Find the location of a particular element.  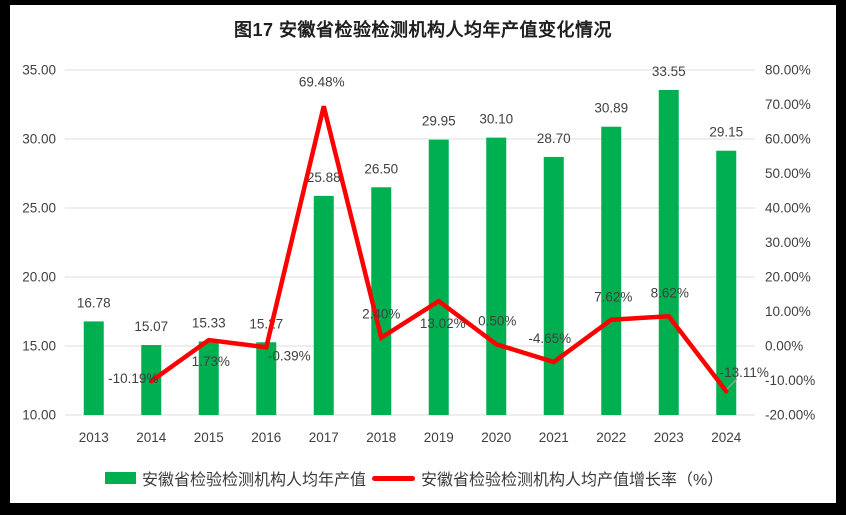

legend-label-line: 安徽省检验检测机构人均产值增长率（%） is located at coordinates (572, 480).